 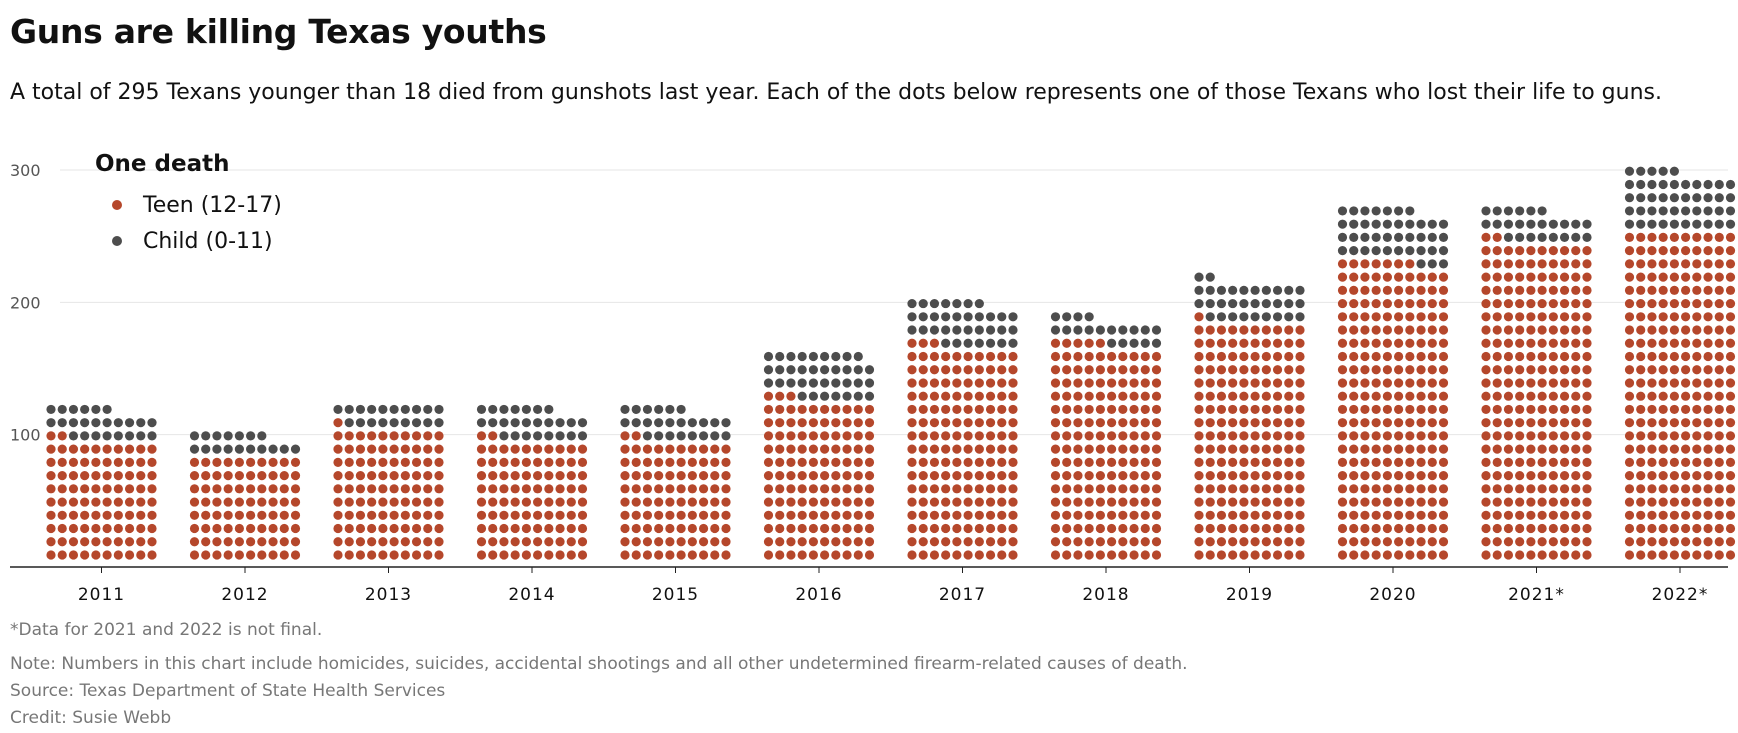 What do you see at coordinates (212, 205) in the screenshot?
I see `legend-teen-label: Teen (12-17)` at bounding box center [212, 205].